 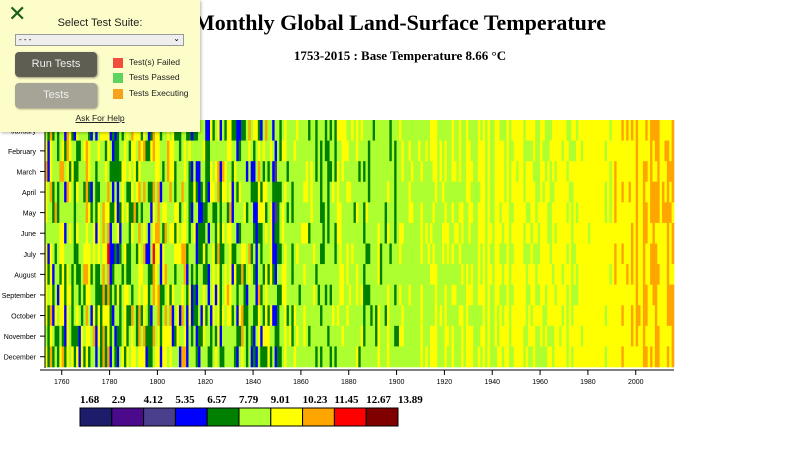 I want to click on tests-button: Tests, so click(x=56, y=95).